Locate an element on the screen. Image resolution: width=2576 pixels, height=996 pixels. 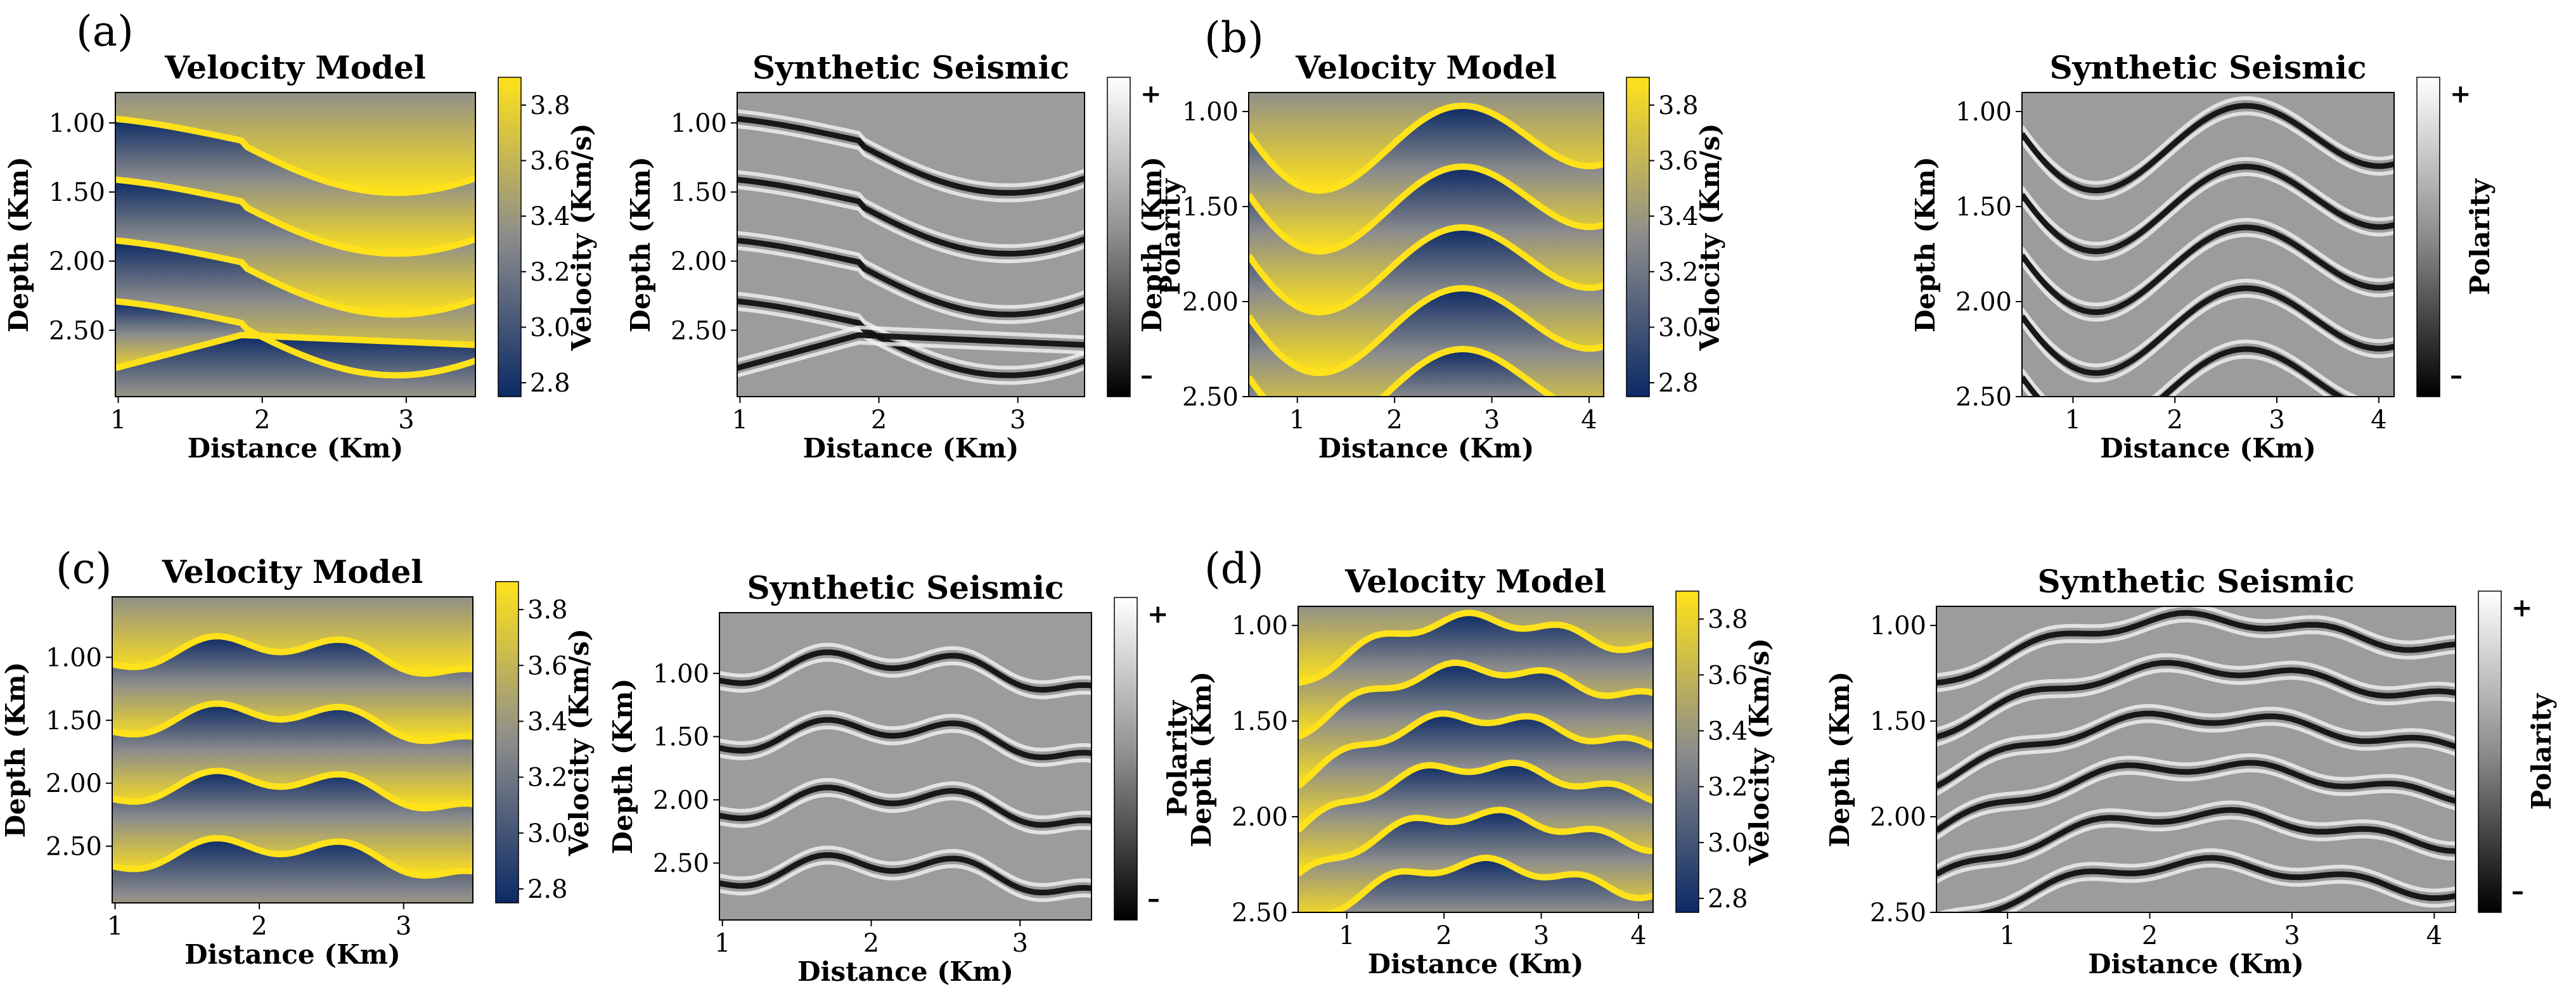
x-tick-label: 3 is located at coordinates (1020, 943).